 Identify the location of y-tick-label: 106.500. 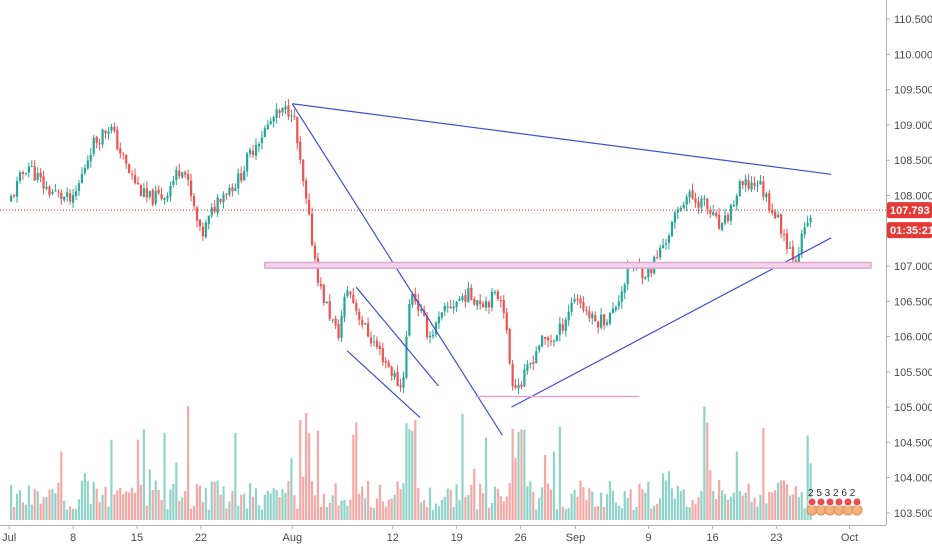
(913, 302).